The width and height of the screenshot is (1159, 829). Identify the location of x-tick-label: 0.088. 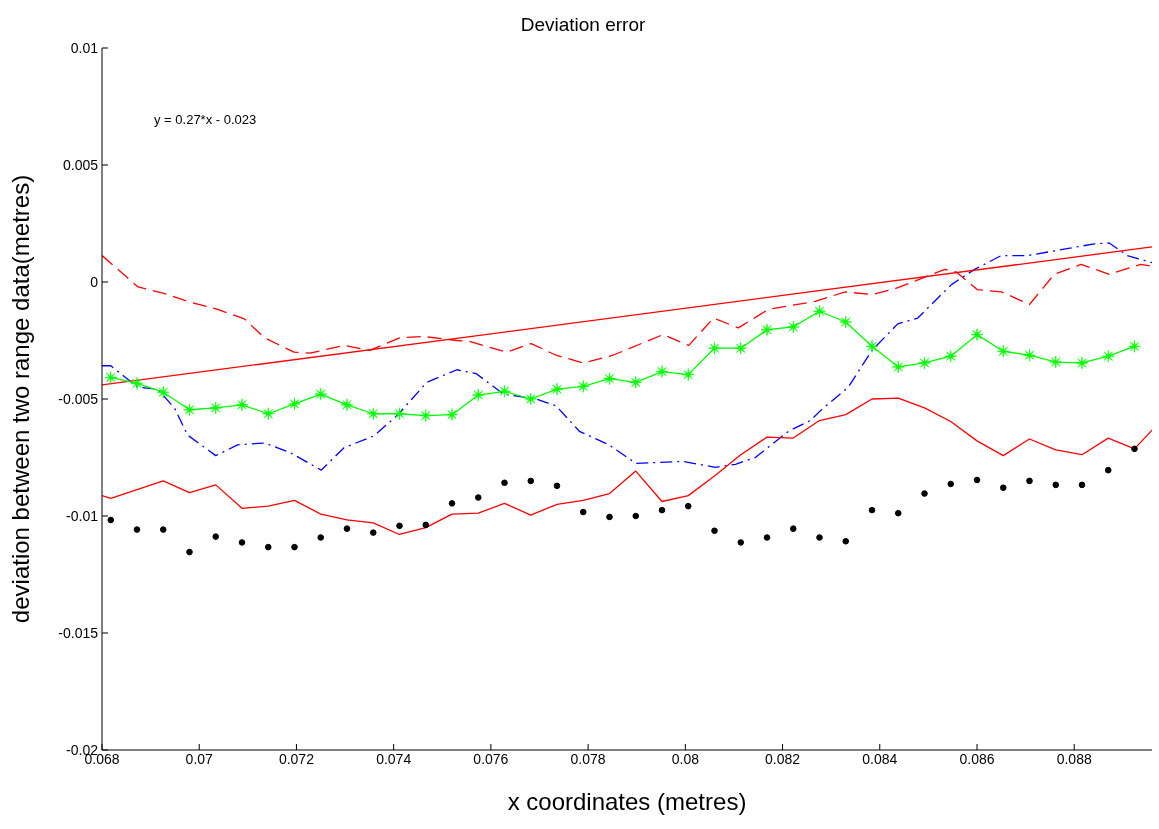
(1074, 758).